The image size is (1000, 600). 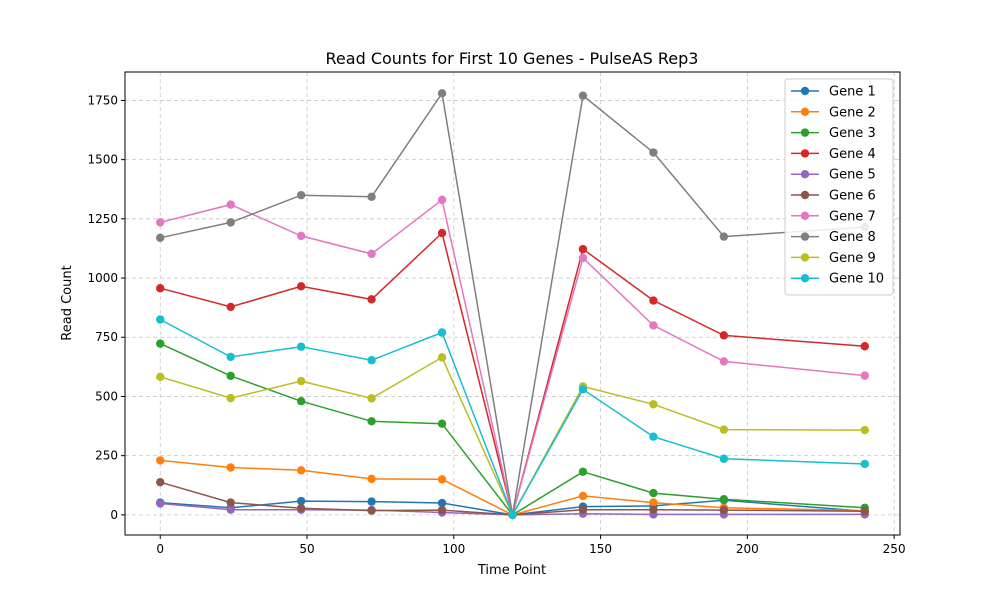 What do you see at coordinates (833, 237) in the screenshot?
I see `legend-entry: Gene 8` at bounding box center [833, 237].